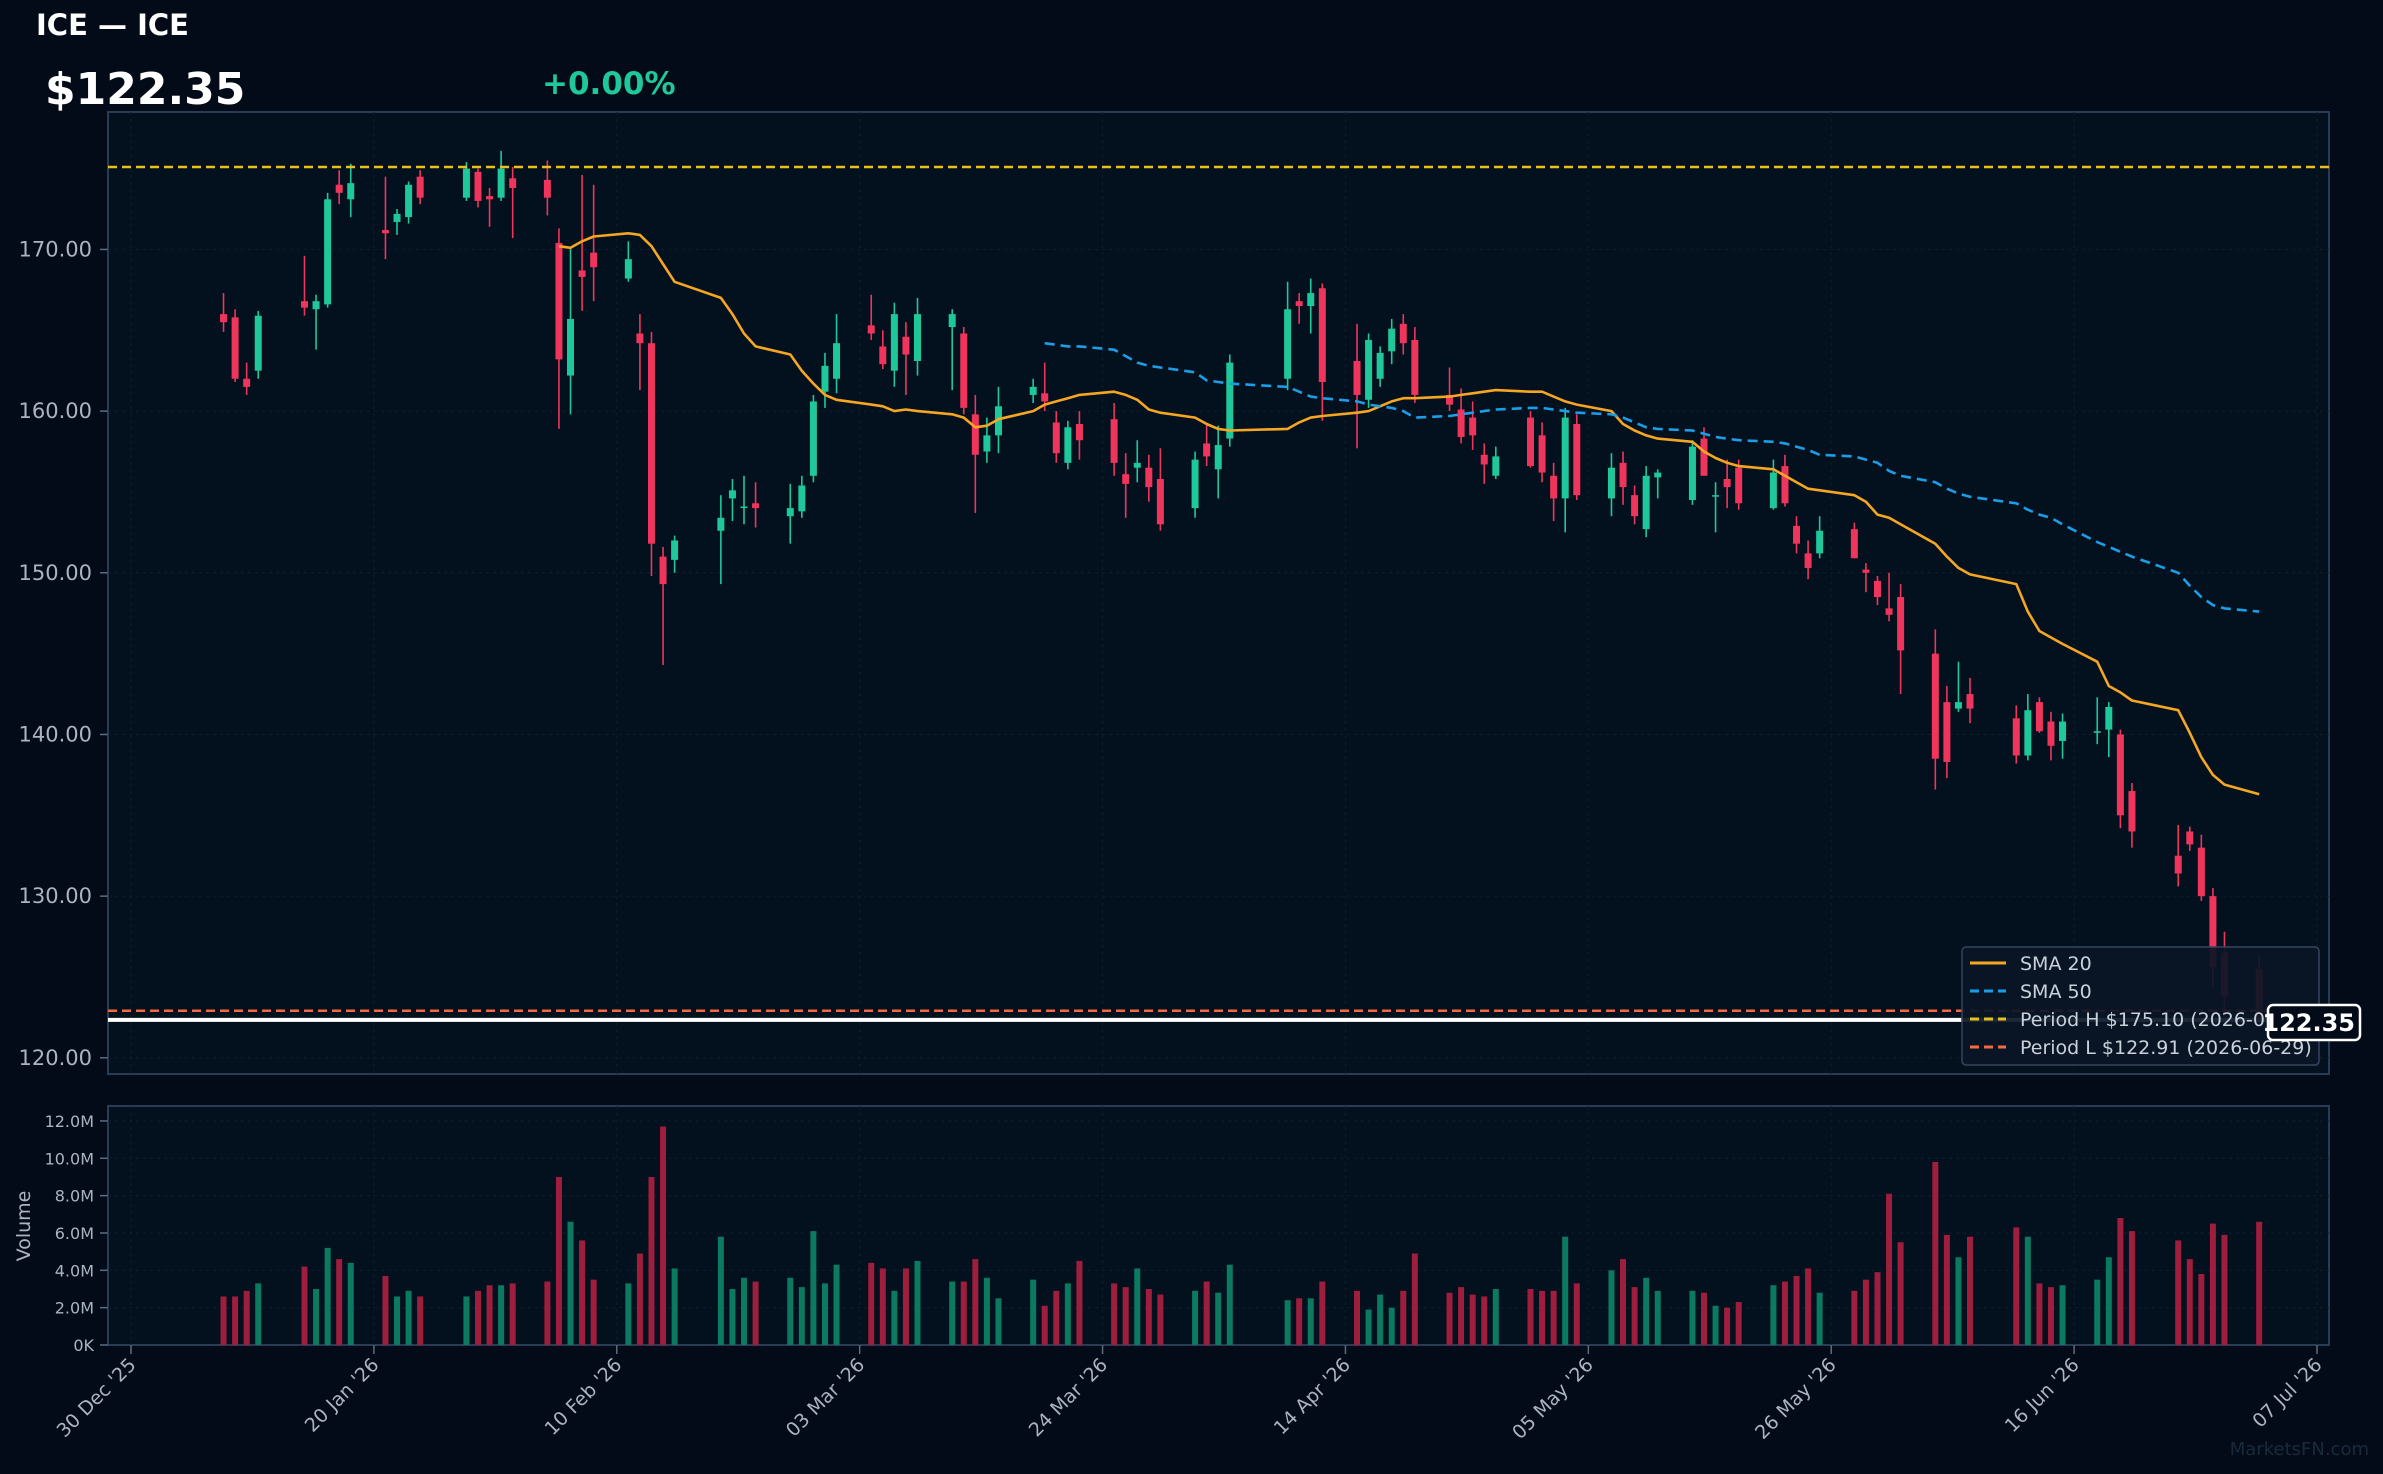 This screenshot has height=1474, width=2383. What do you see at coordinates (55, 411) in the screenshot?
I see `price-axis-label: 160.00` at bounding box center [55, 411].